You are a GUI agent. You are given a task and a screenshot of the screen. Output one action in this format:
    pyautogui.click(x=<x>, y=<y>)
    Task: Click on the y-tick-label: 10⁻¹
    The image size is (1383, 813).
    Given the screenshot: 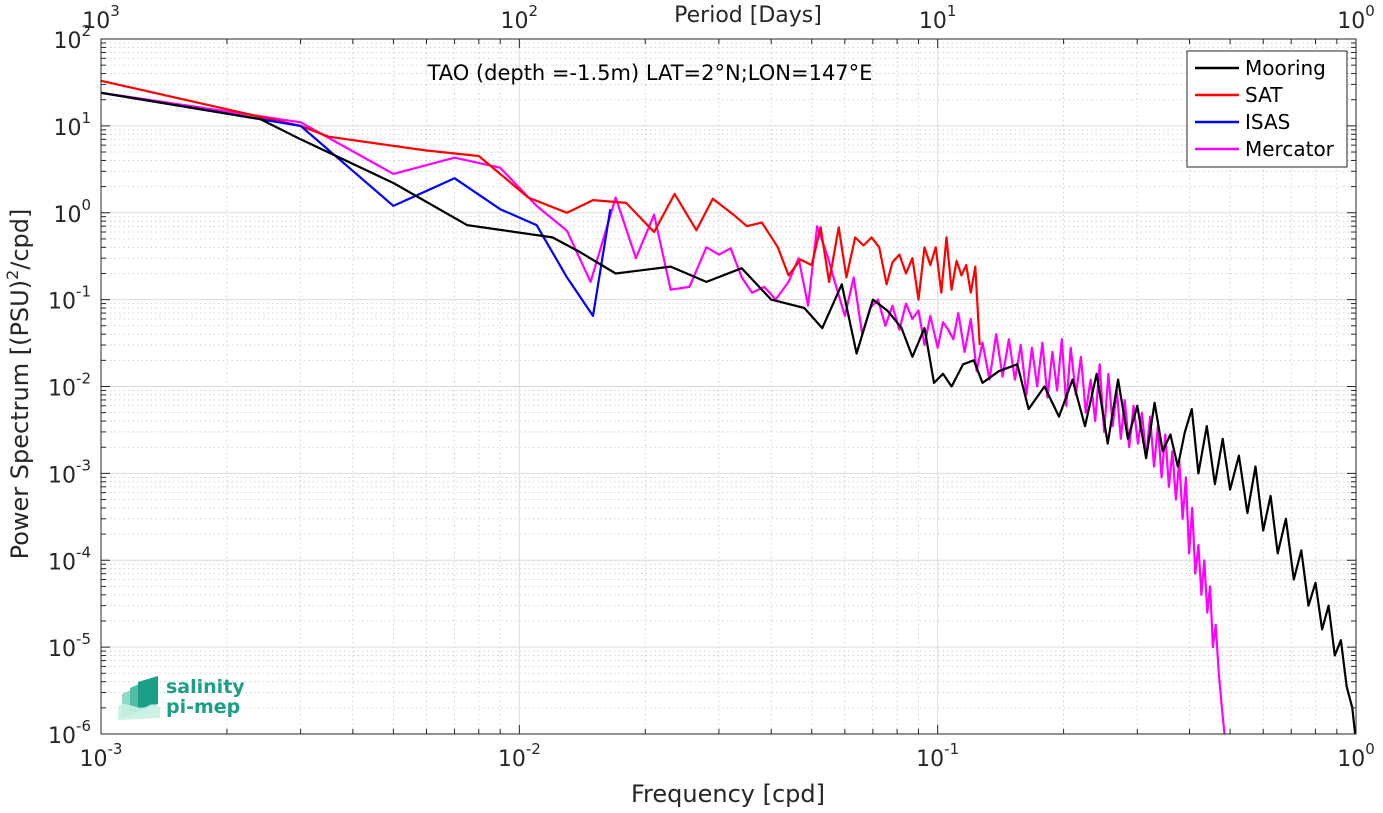 What is the action you would take?
    pyautogui.click(x=69, y=299)
    